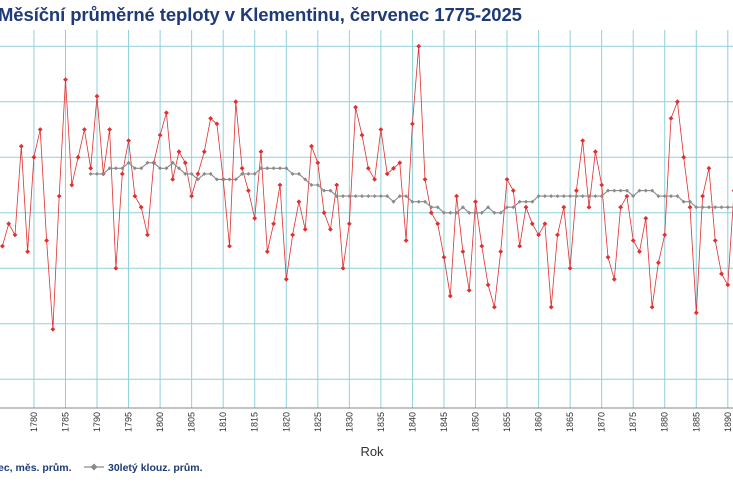  I want to click on legend-label-1: 30letý klouz. prům., so click(155, 468).